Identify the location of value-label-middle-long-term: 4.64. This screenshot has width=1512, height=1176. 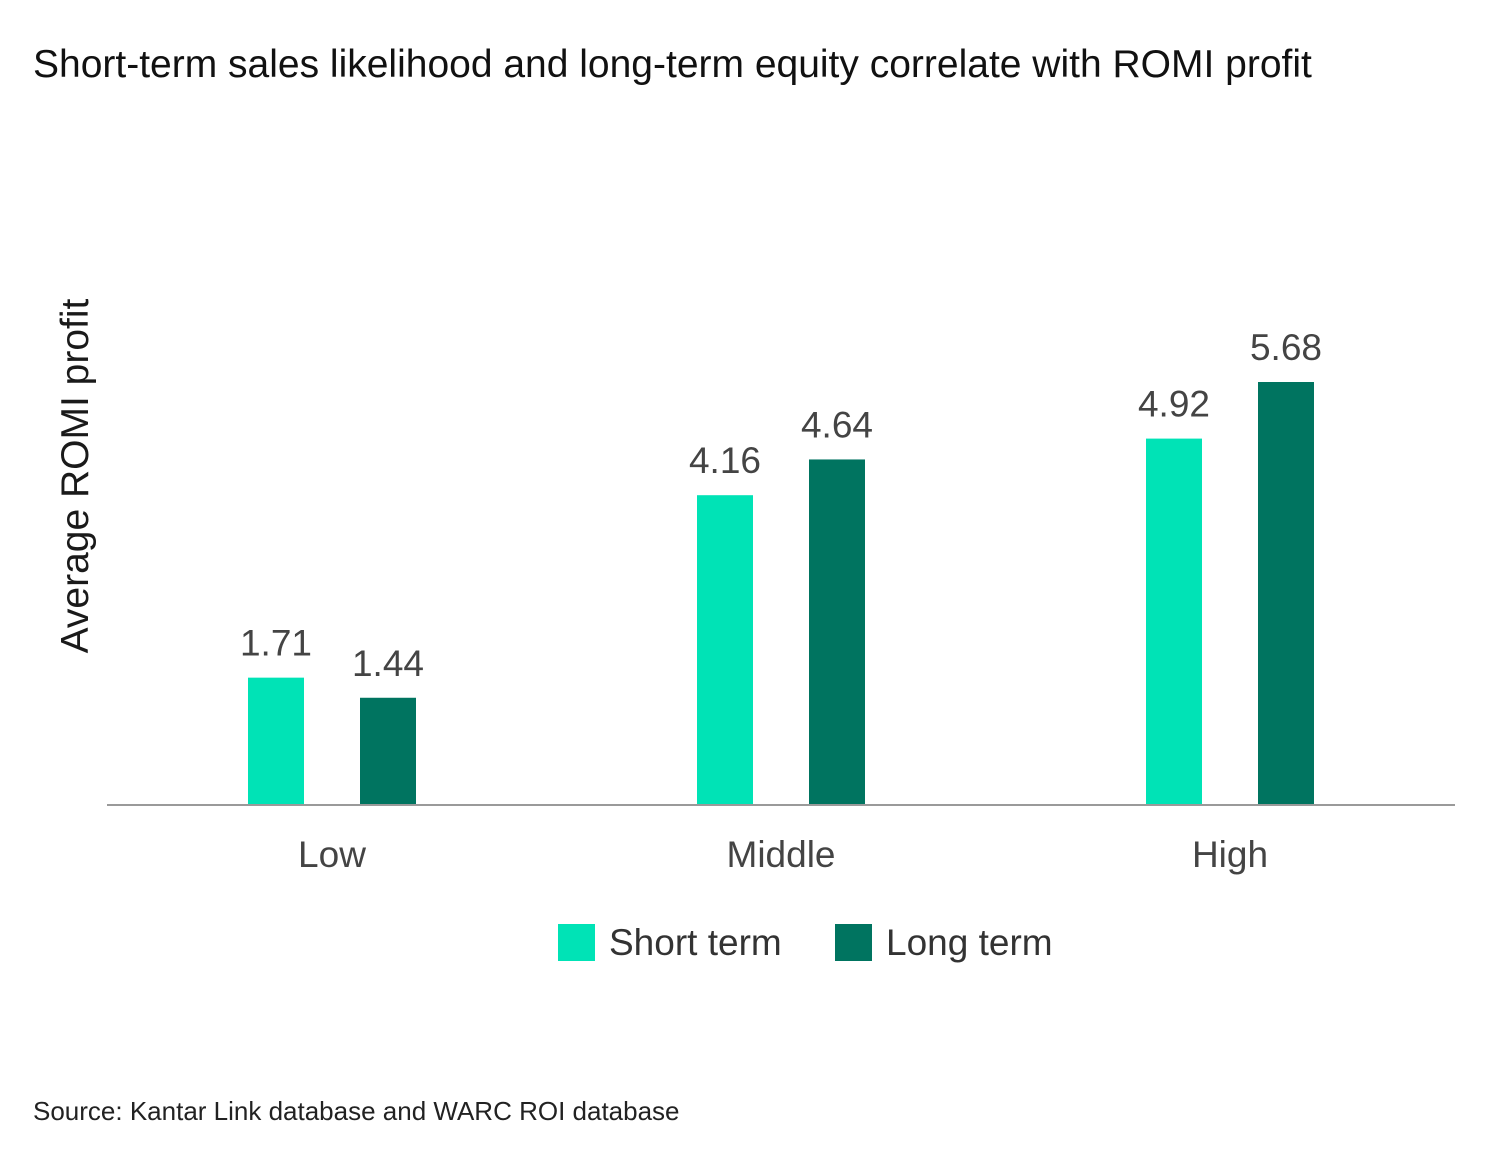
(837, 424).